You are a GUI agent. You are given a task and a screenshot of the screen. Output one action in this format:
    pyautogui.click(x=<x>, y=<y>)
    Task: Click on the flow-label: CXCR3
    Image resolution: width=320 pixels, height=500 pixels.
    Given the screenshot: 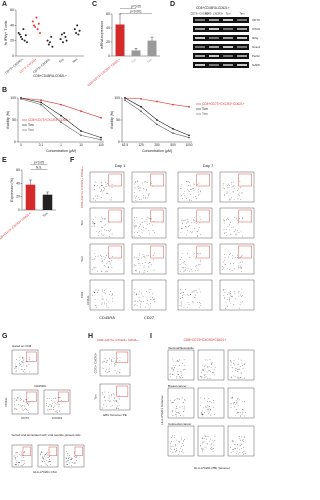 What is the action you would take?
    pyautogui.click(x=57, y=418)
    